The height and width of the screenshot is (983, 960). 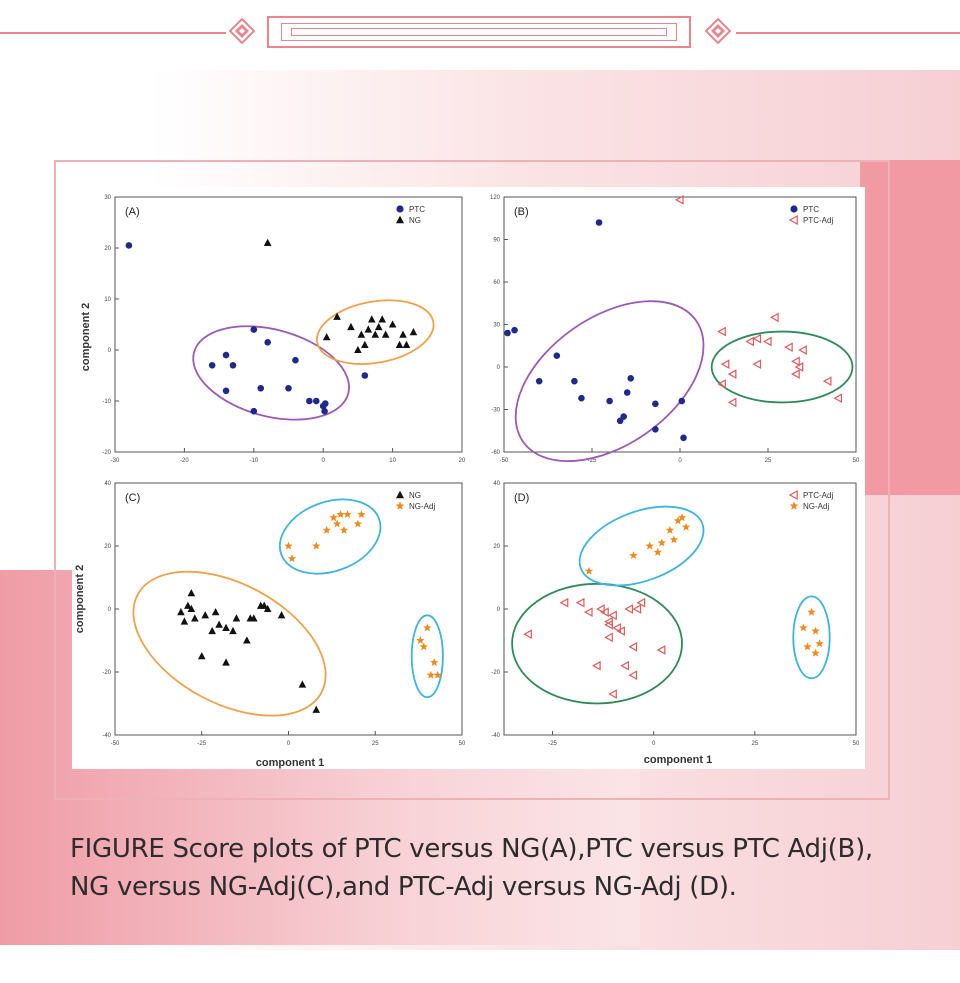 I want to click on panel-label: (A), so click(x=132, y=212).